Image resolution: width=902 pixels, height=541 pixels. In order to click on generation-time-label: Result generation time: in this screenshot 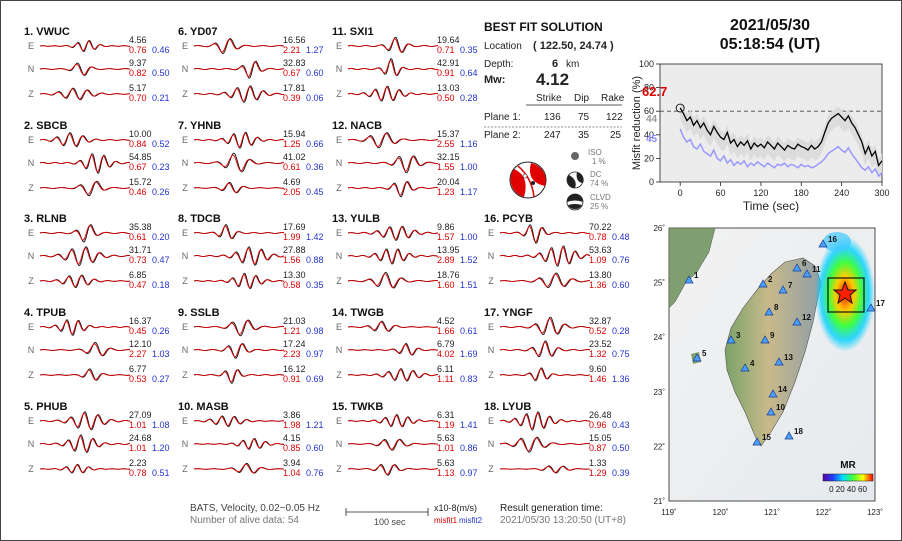, I will do `click(551, 508)`.